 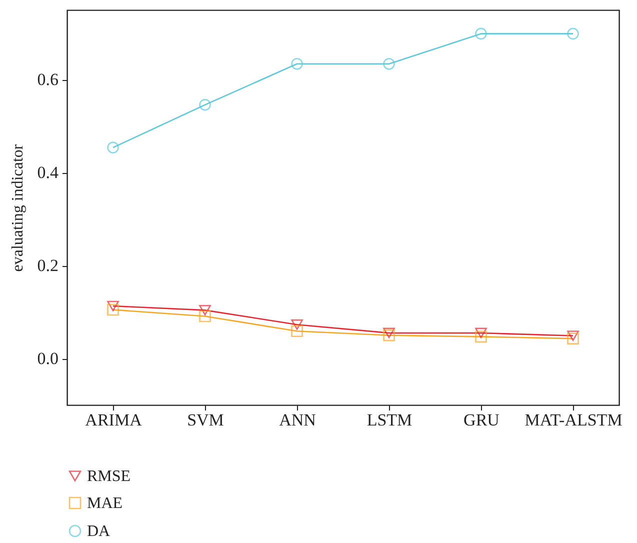 I want to click on legend-label: MAE, so click(x=105, y=503).